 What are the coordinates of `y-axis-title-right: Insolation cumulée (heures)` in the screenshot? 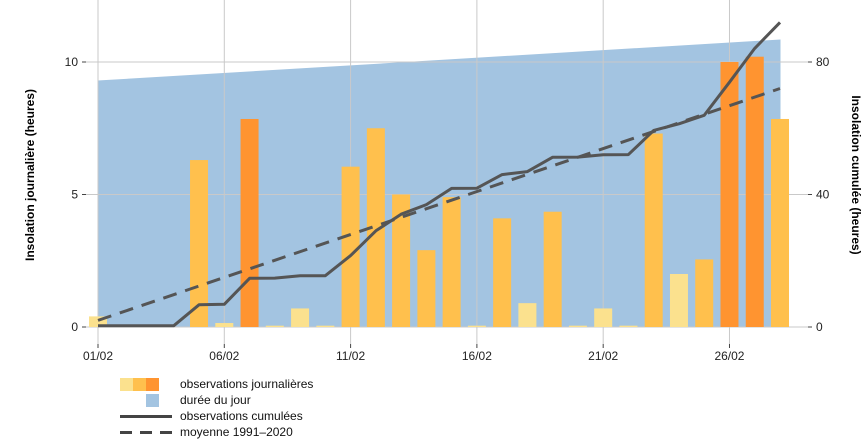 It's located at (856, 174).